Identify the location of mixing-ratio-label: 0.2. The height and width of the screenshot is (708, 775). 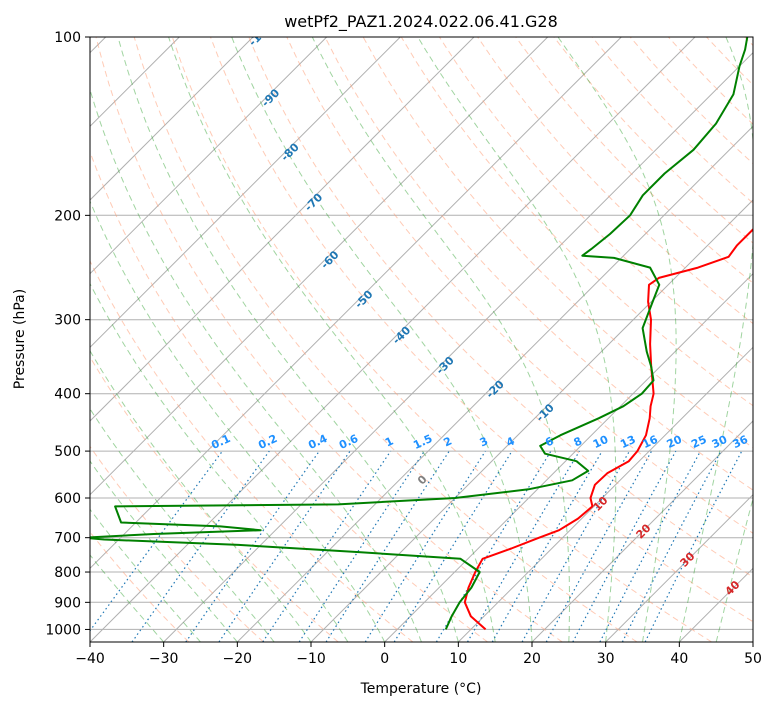
(267, 442).